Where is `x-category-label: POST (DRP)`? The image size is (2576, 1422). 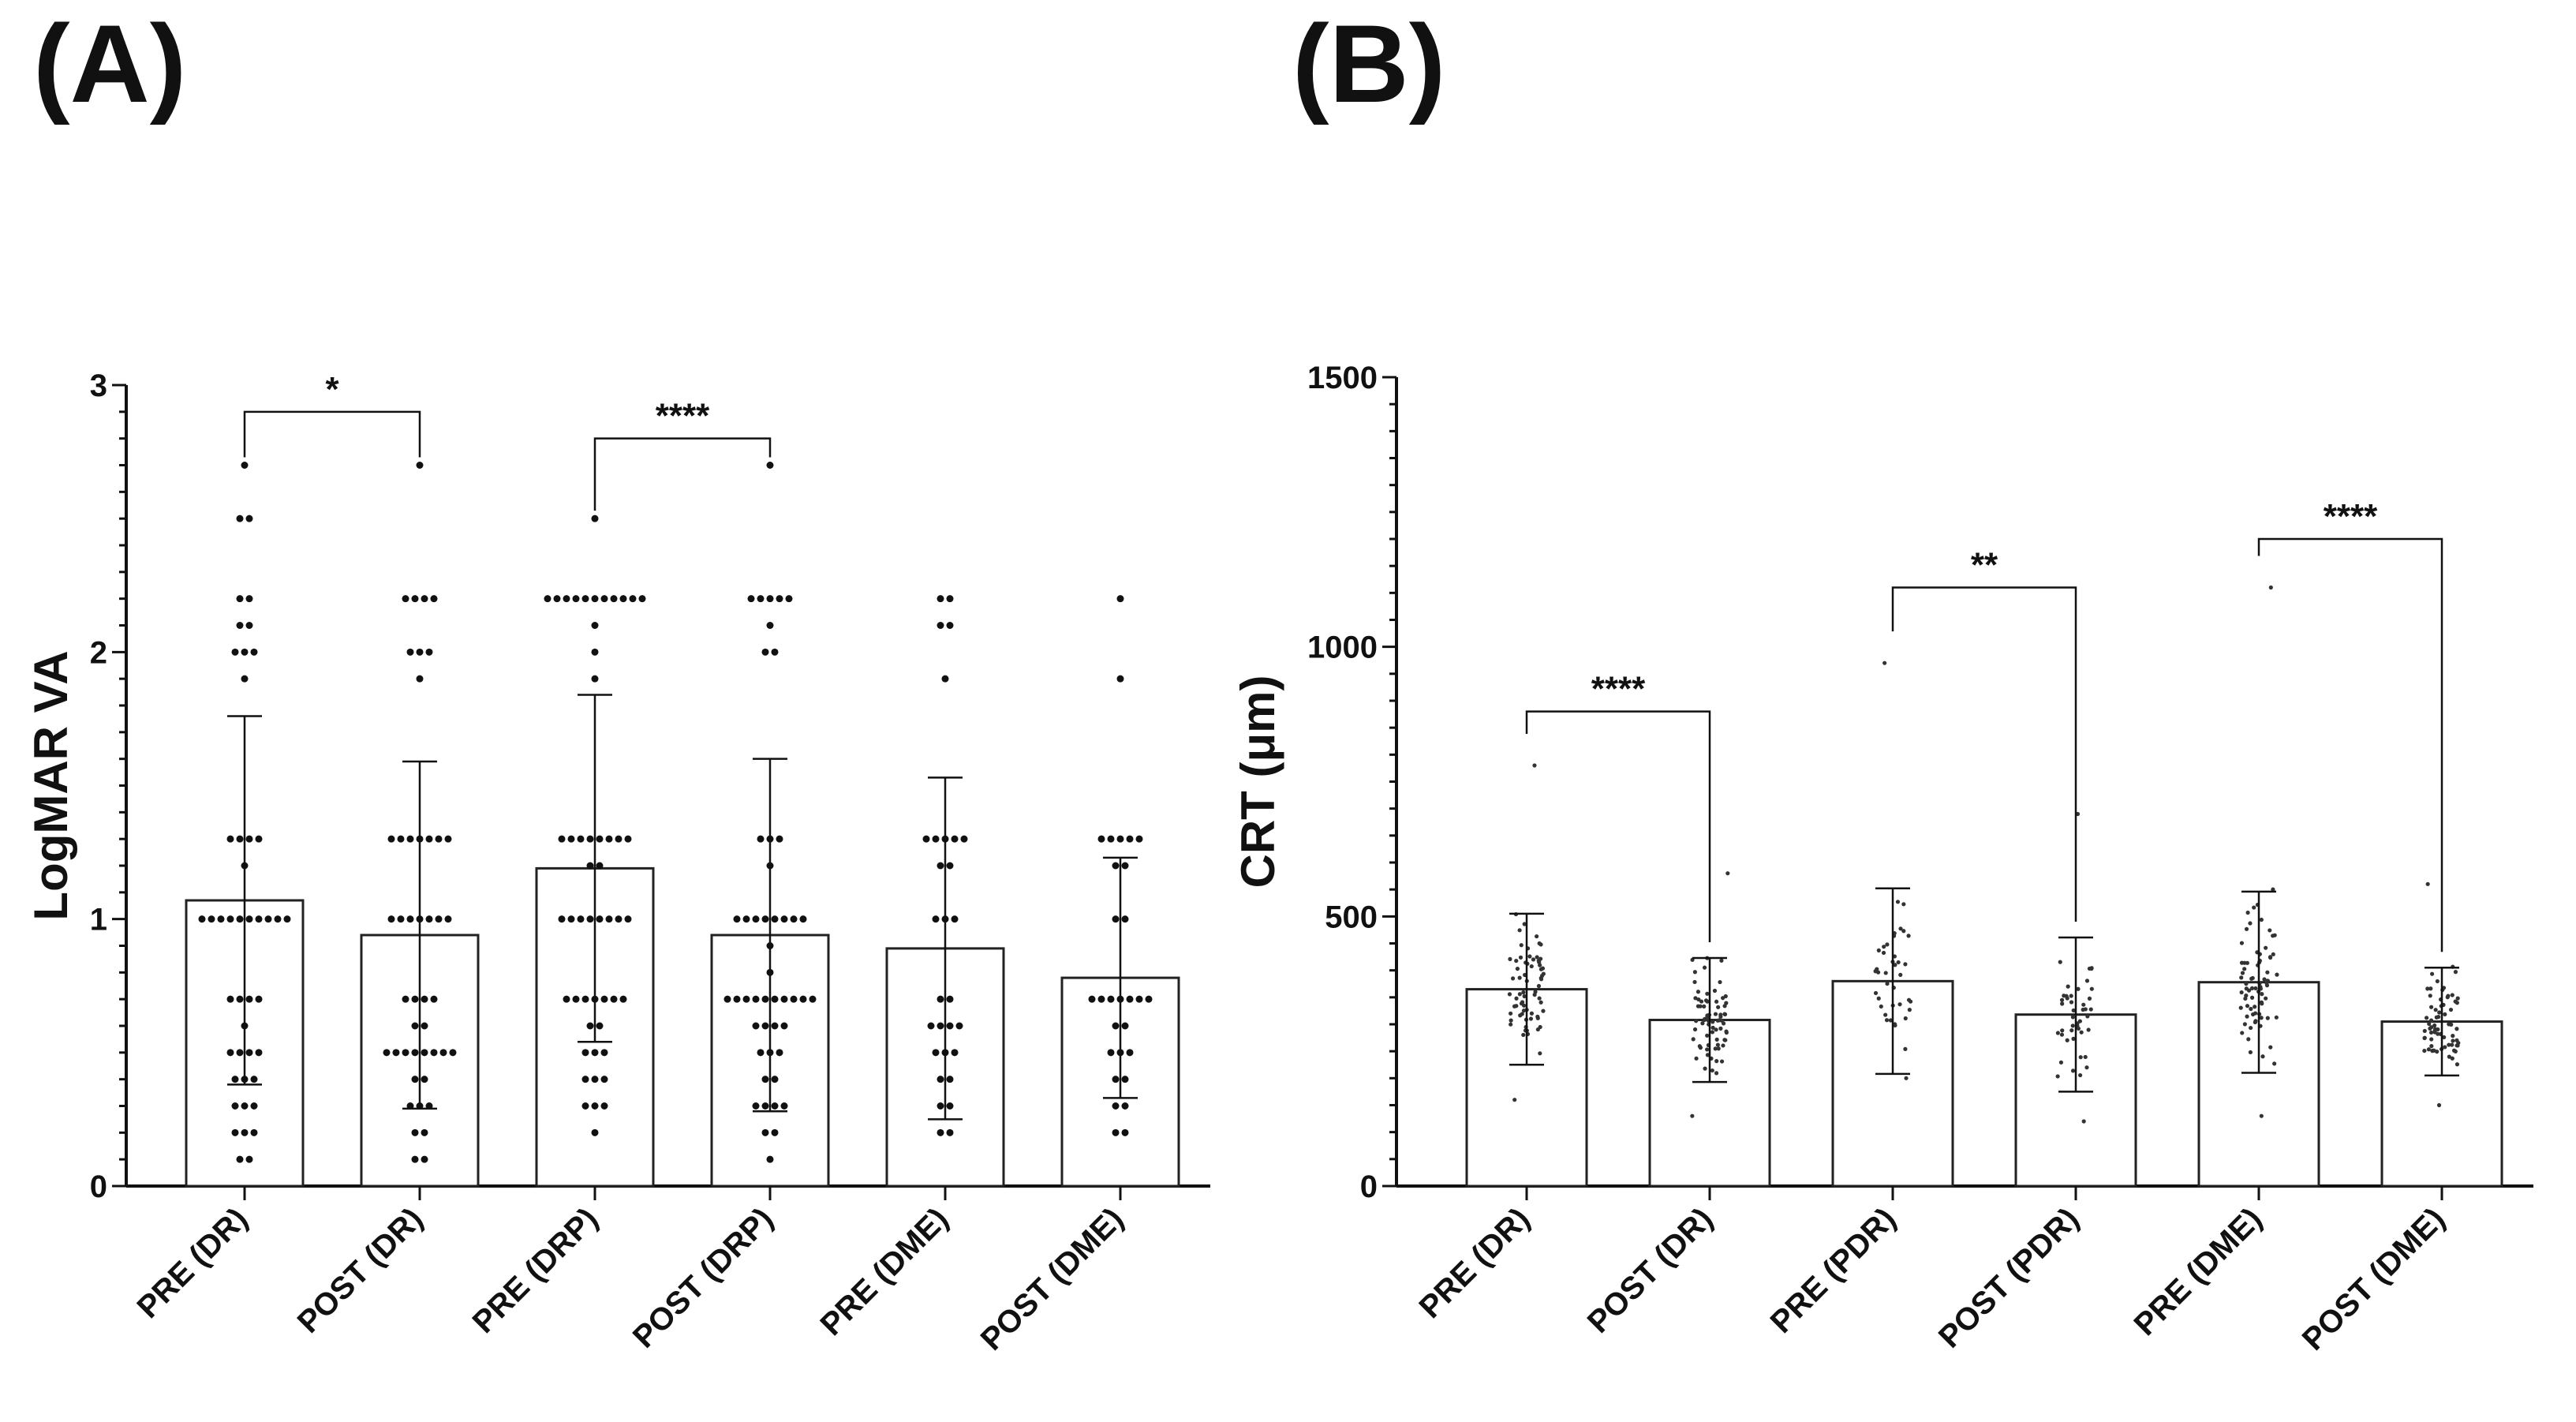 x-category-label: POST (DRP) is located at coordinates (703, 1278).